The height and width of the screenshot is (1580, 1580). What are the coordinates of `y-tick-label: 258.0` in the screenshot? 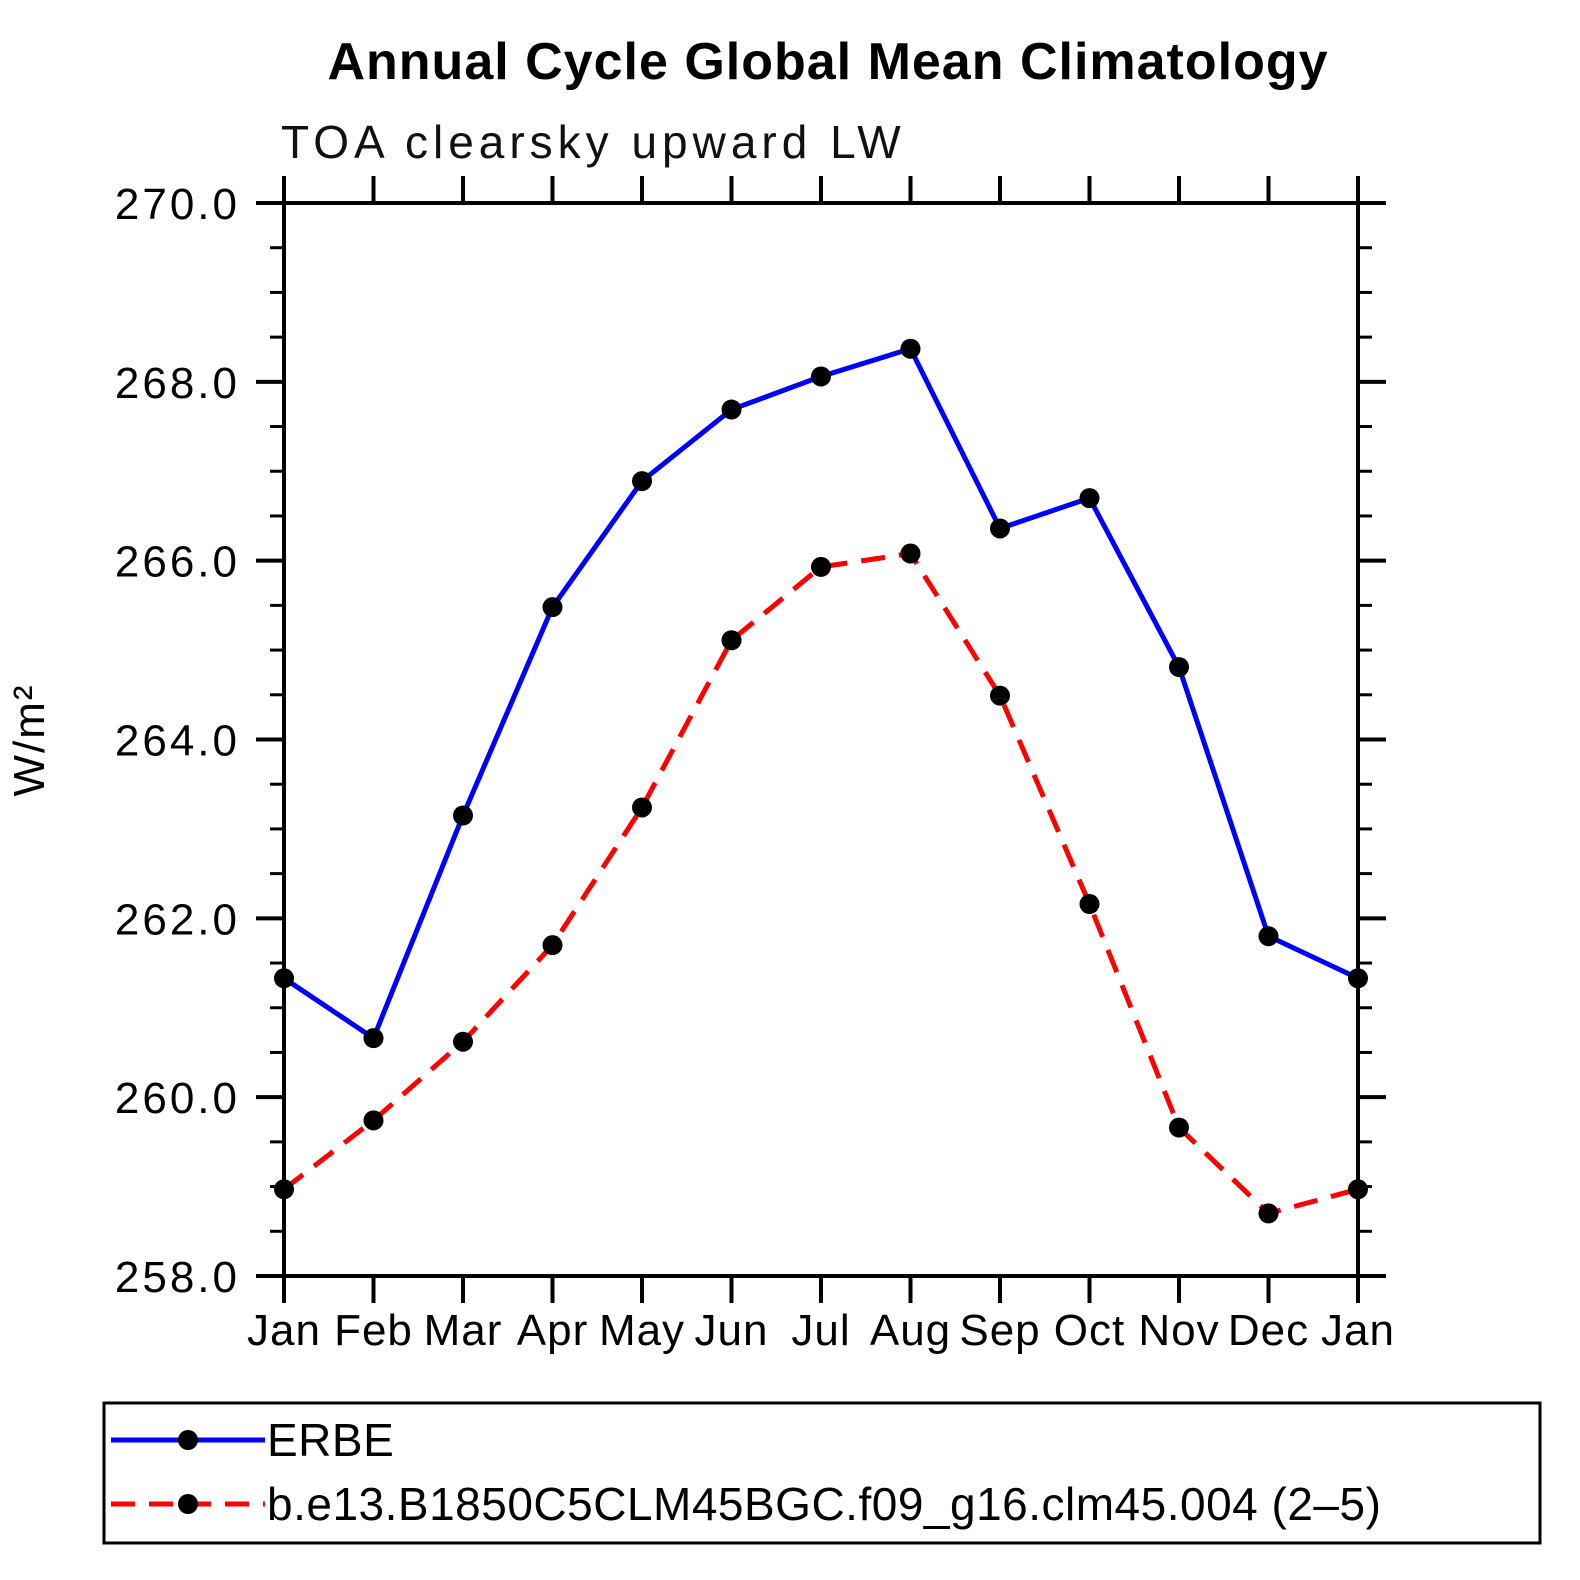 It's located at (177, 1277).